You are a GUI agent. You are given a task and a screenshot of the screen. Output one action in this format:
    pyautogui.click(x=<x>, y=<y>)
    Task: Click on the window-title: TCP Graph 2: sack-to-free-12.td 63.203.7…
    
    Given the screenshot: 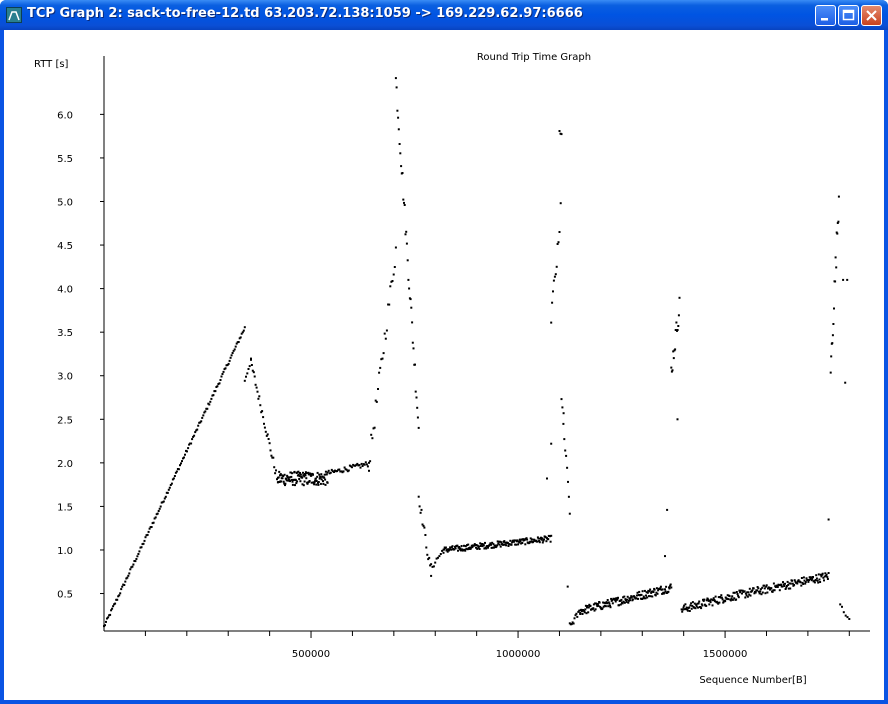 What is the action you would take?
    pyautogui.click(x=305, y=13)
    